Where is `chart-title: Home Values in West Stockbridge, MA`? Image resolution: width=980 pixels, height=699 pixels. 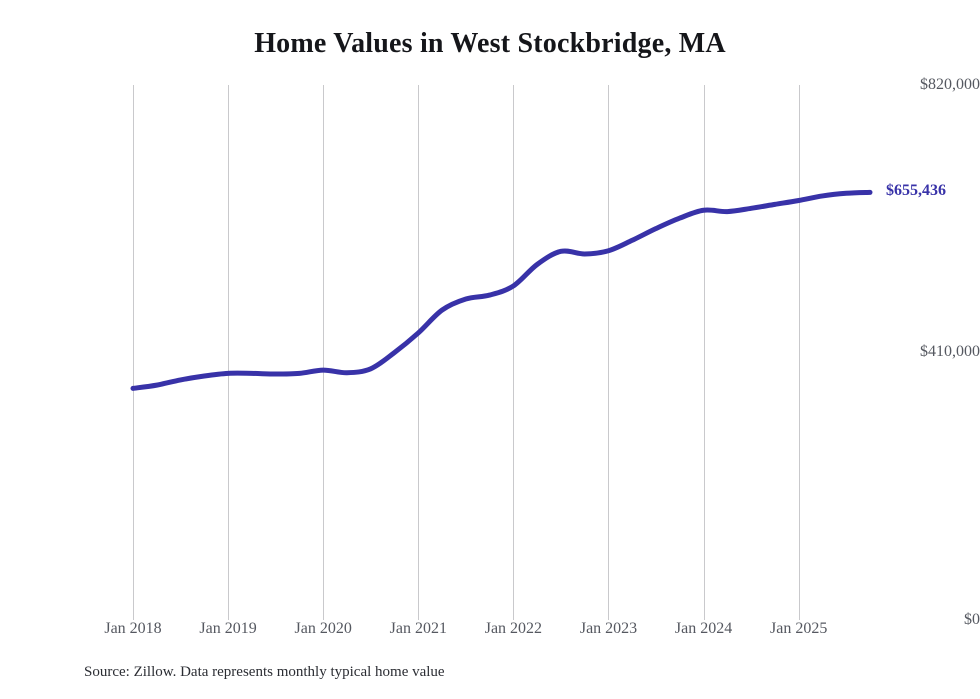
chart-title: Home Values in West Stockbridge, MA is located at coordinates (490, 43).